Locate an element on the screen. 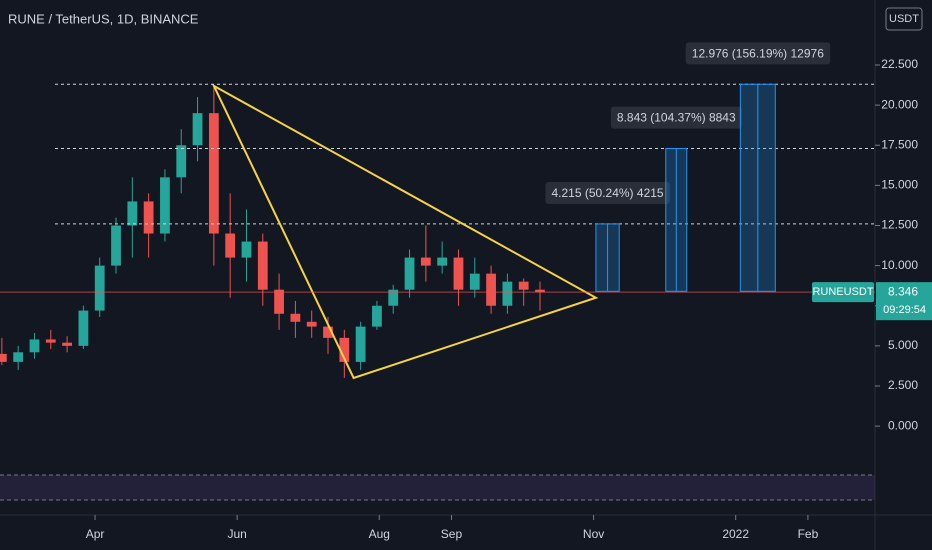 Image resolution: width=932 pixels, height=550 pixels. x-tick-label: Jun is located at coordinates (236, 534).